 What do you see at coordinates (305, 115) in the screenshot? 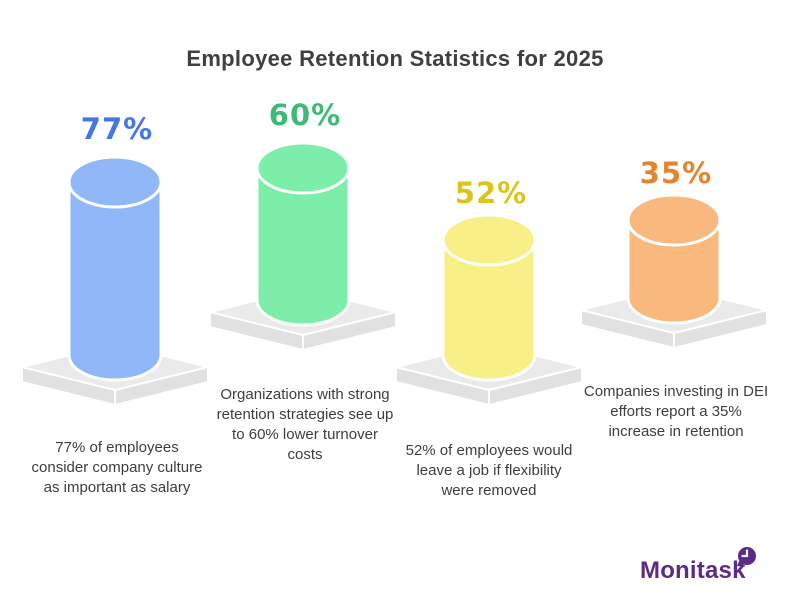
I see `value-label-60: 60%` at bounding box center [305, 115].